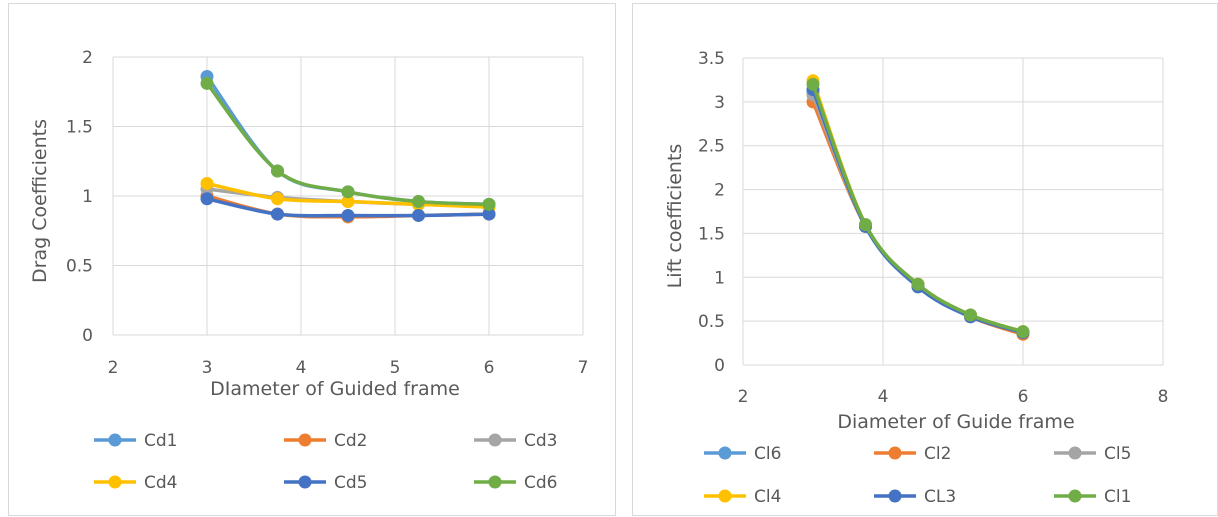  I want to click on y-axis-title: Drag Coefficients, so click(40, 201).